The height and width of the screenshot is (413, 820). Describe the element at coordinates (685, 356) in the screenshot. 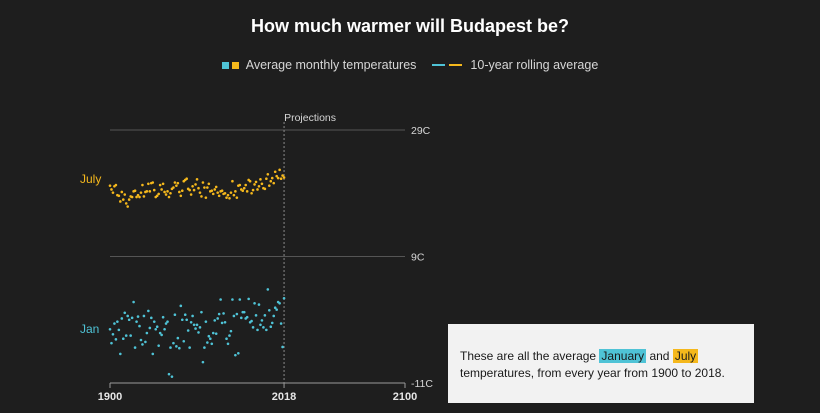

I see `annotation-highlight-july: July` at that location.